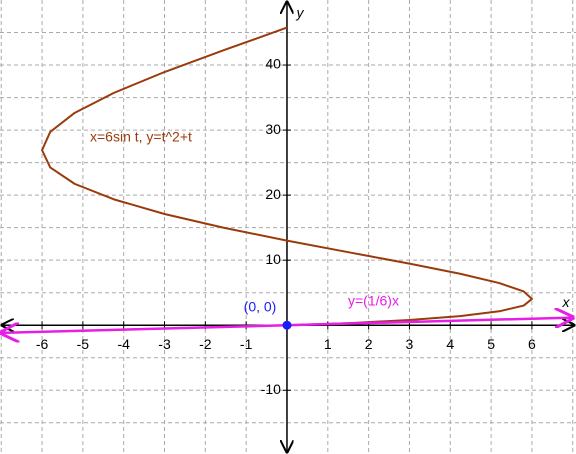 This screenshot has height=454, width=576. Describe the element at coordinates (246, 344) in the screenshot. I see `x-tick-label: -1` at that location.